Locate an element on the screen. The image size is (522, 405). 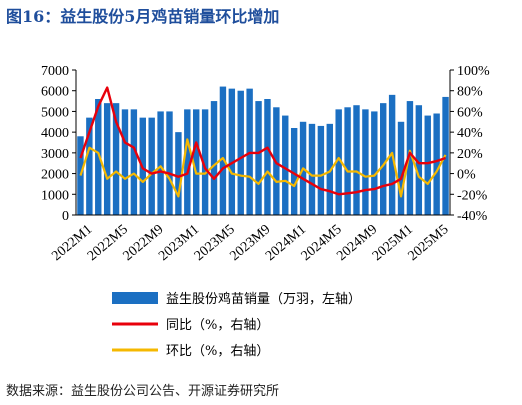
legend-label-mom: 环比（%，右轴） is located at coordinates (217, 351).